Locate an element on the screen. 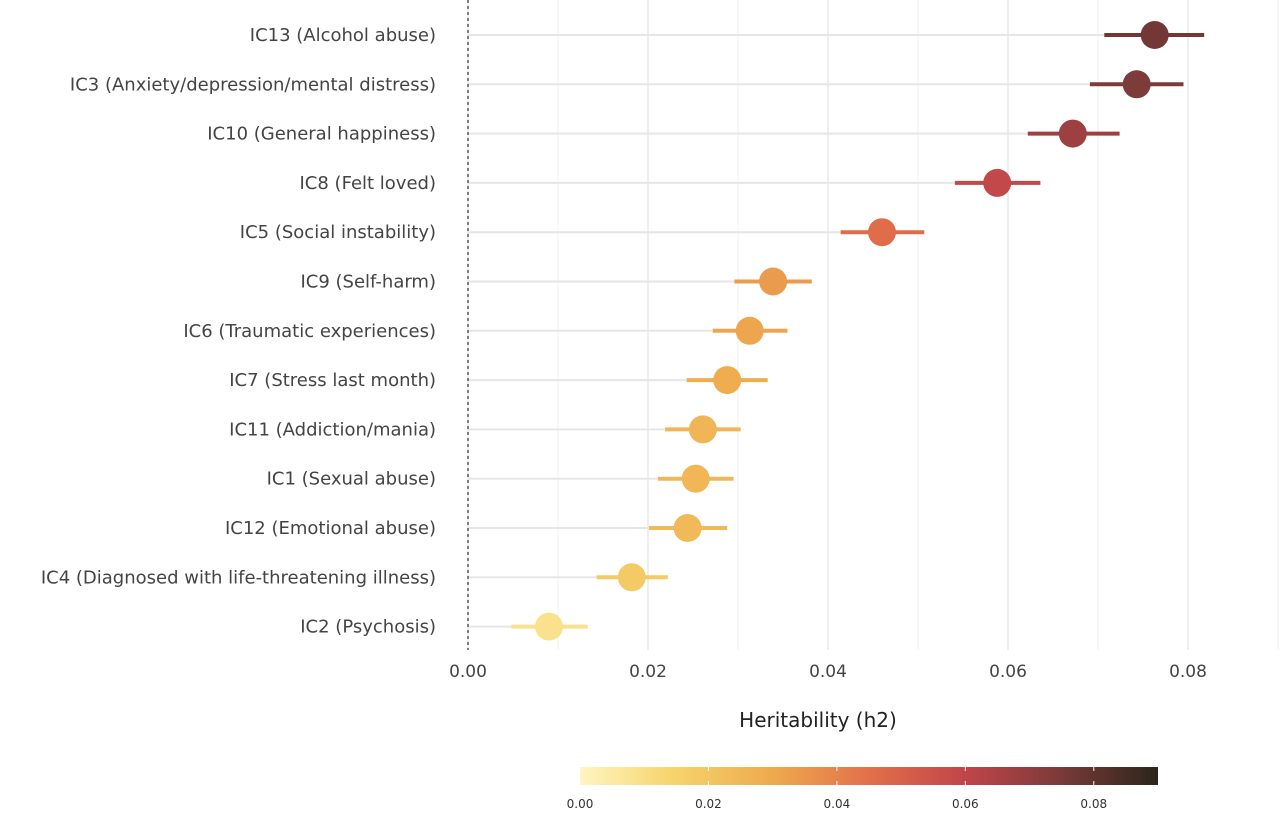  category-label: IC12 (Emotional abuse) is located at coordinates (330, 528).